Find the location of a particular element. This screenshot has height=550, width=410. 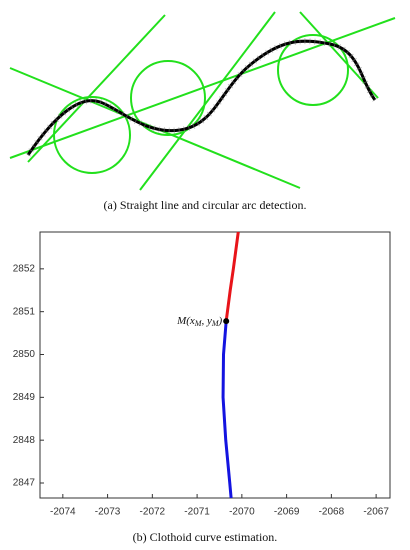

x-tick-label: -2069 is located at coordinates (287, 512).